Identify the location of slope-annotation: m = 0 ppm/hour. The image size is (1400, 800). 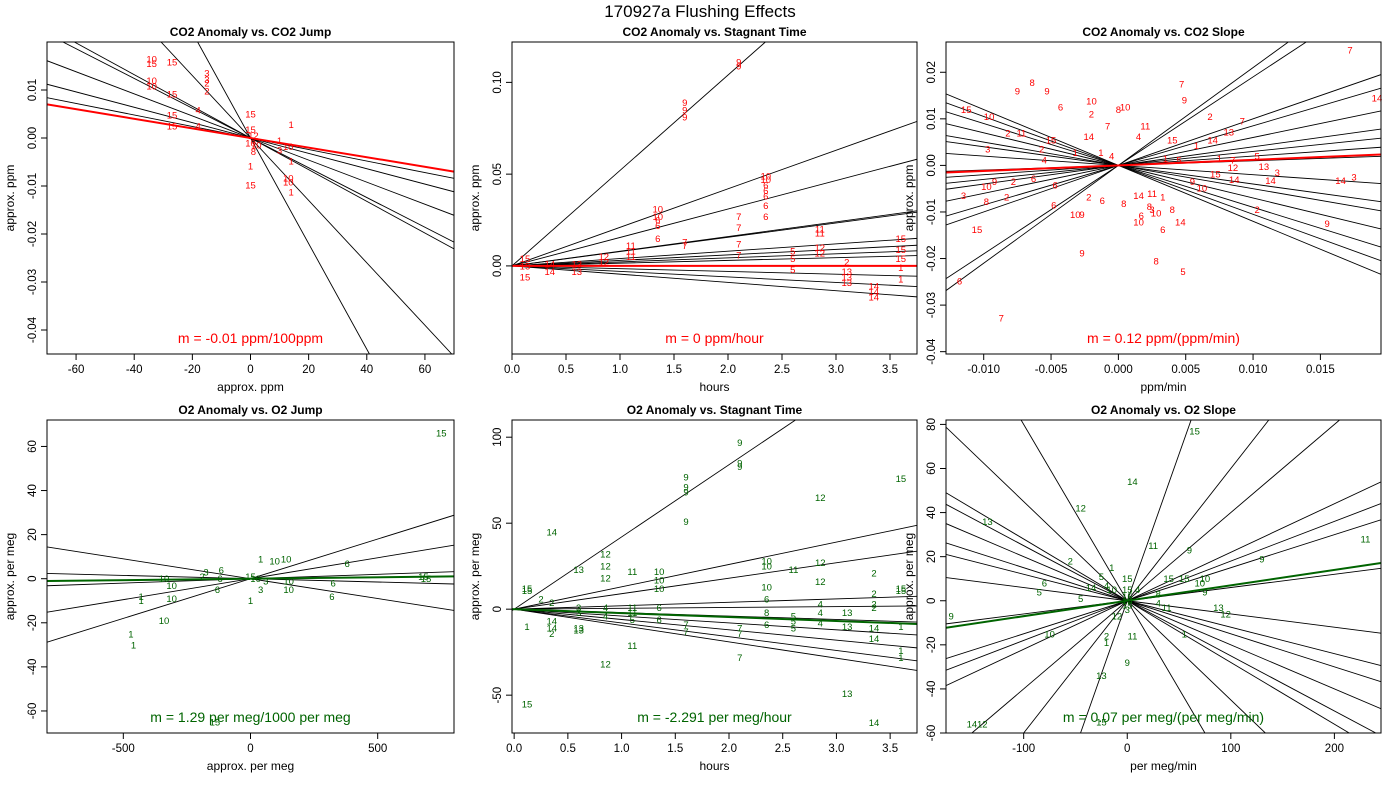
(714, 338).